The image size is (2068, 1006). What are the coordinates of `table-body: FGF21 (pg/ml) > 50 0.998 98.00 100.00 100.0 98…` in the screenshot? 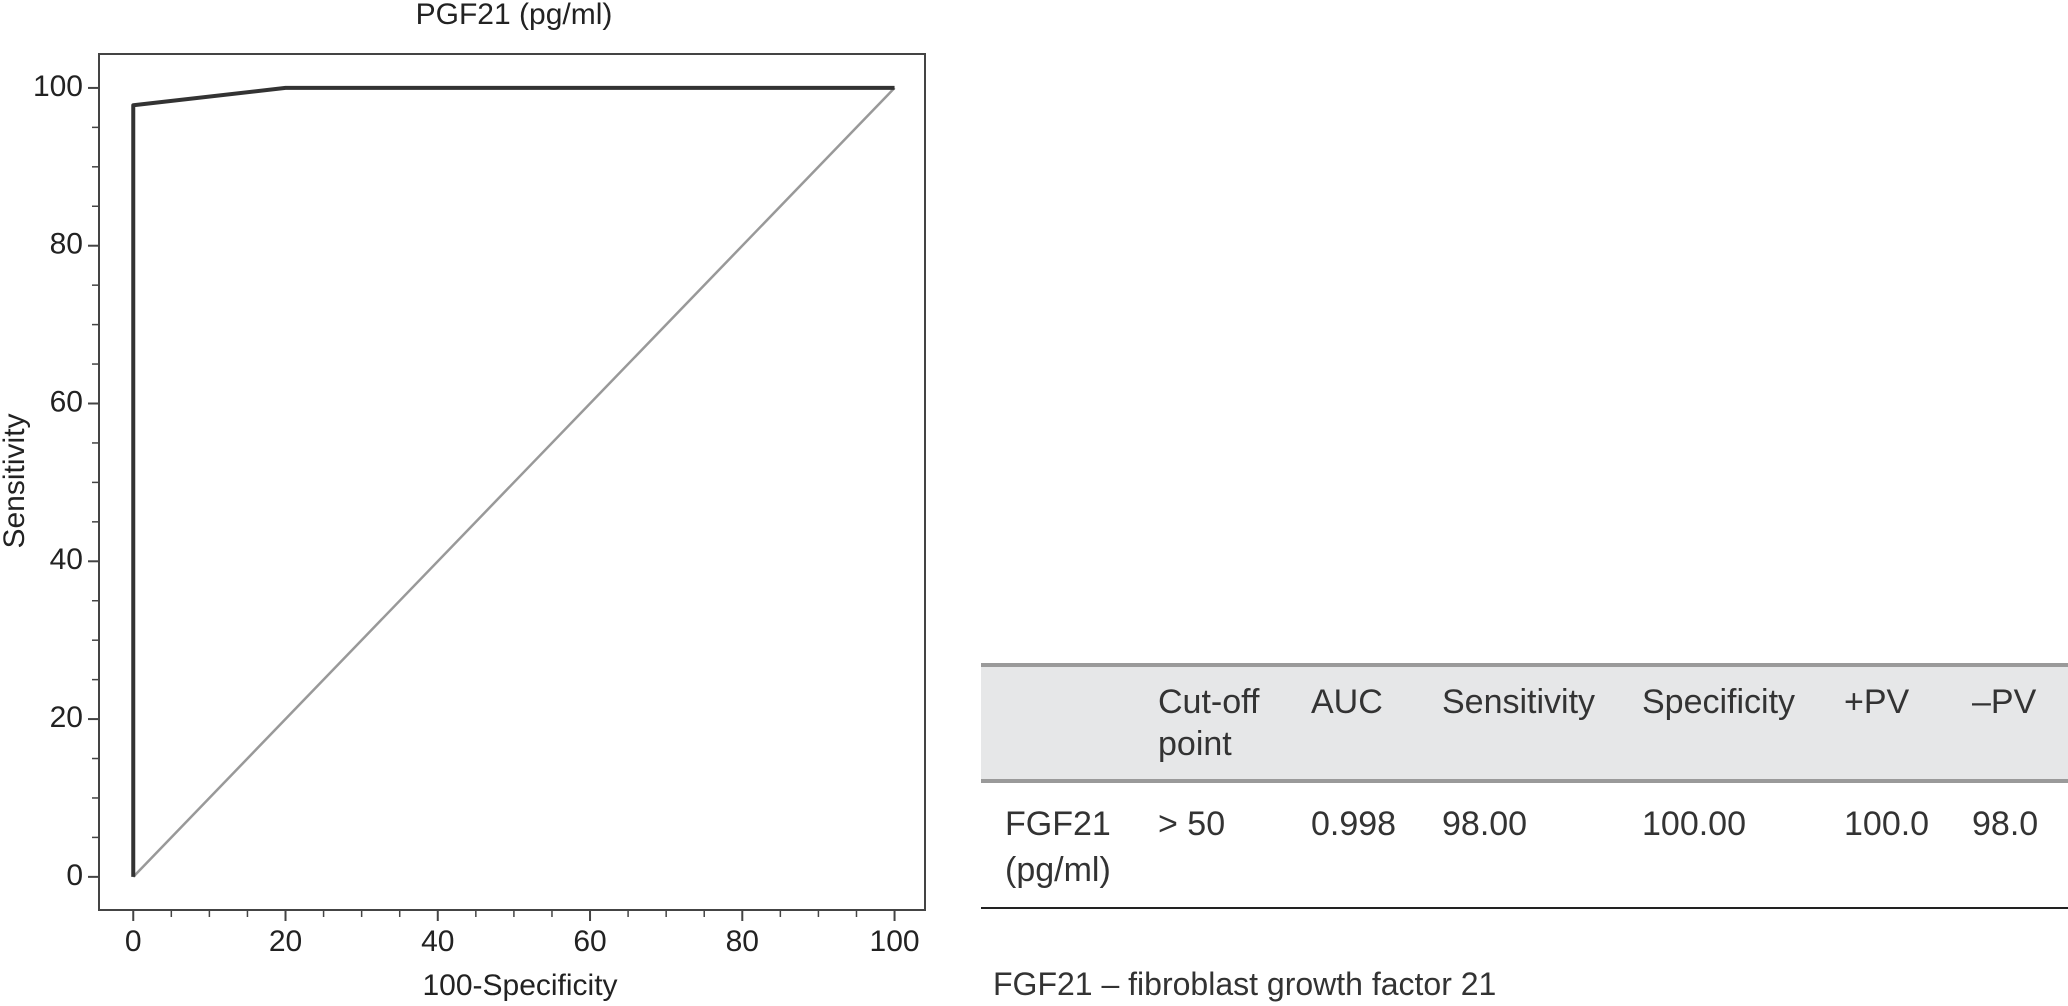 It's located at (1524, 845).